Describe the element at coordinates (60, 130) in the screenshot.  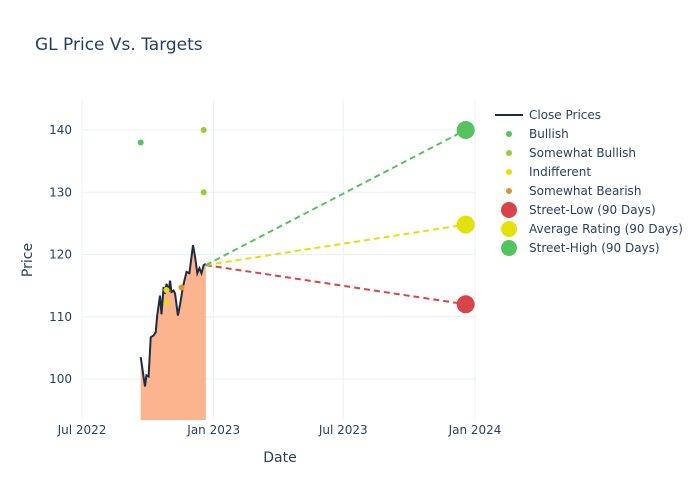
I see `y-tick-label: 140` at that location.